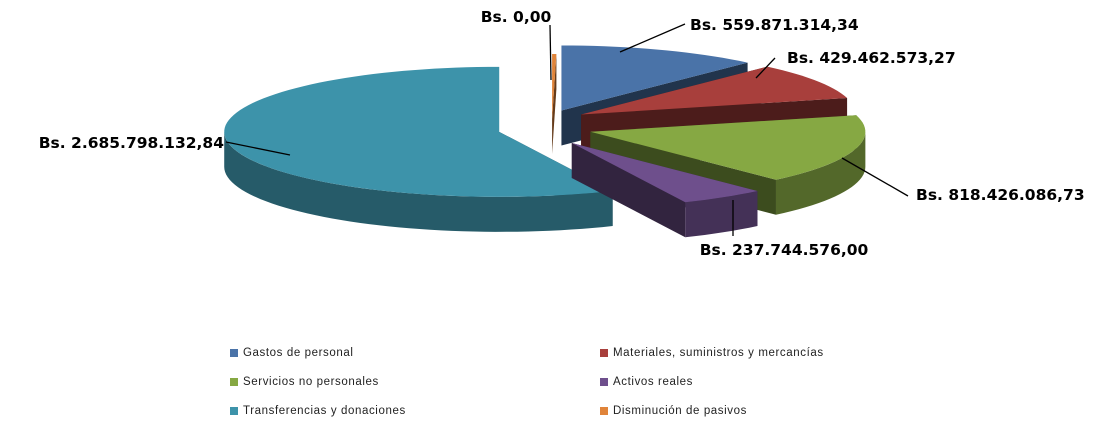 This screenshot has width=1120, height=427. I want to click on data-label: Bs. 2.685.798.132,84, so click(132, 143).